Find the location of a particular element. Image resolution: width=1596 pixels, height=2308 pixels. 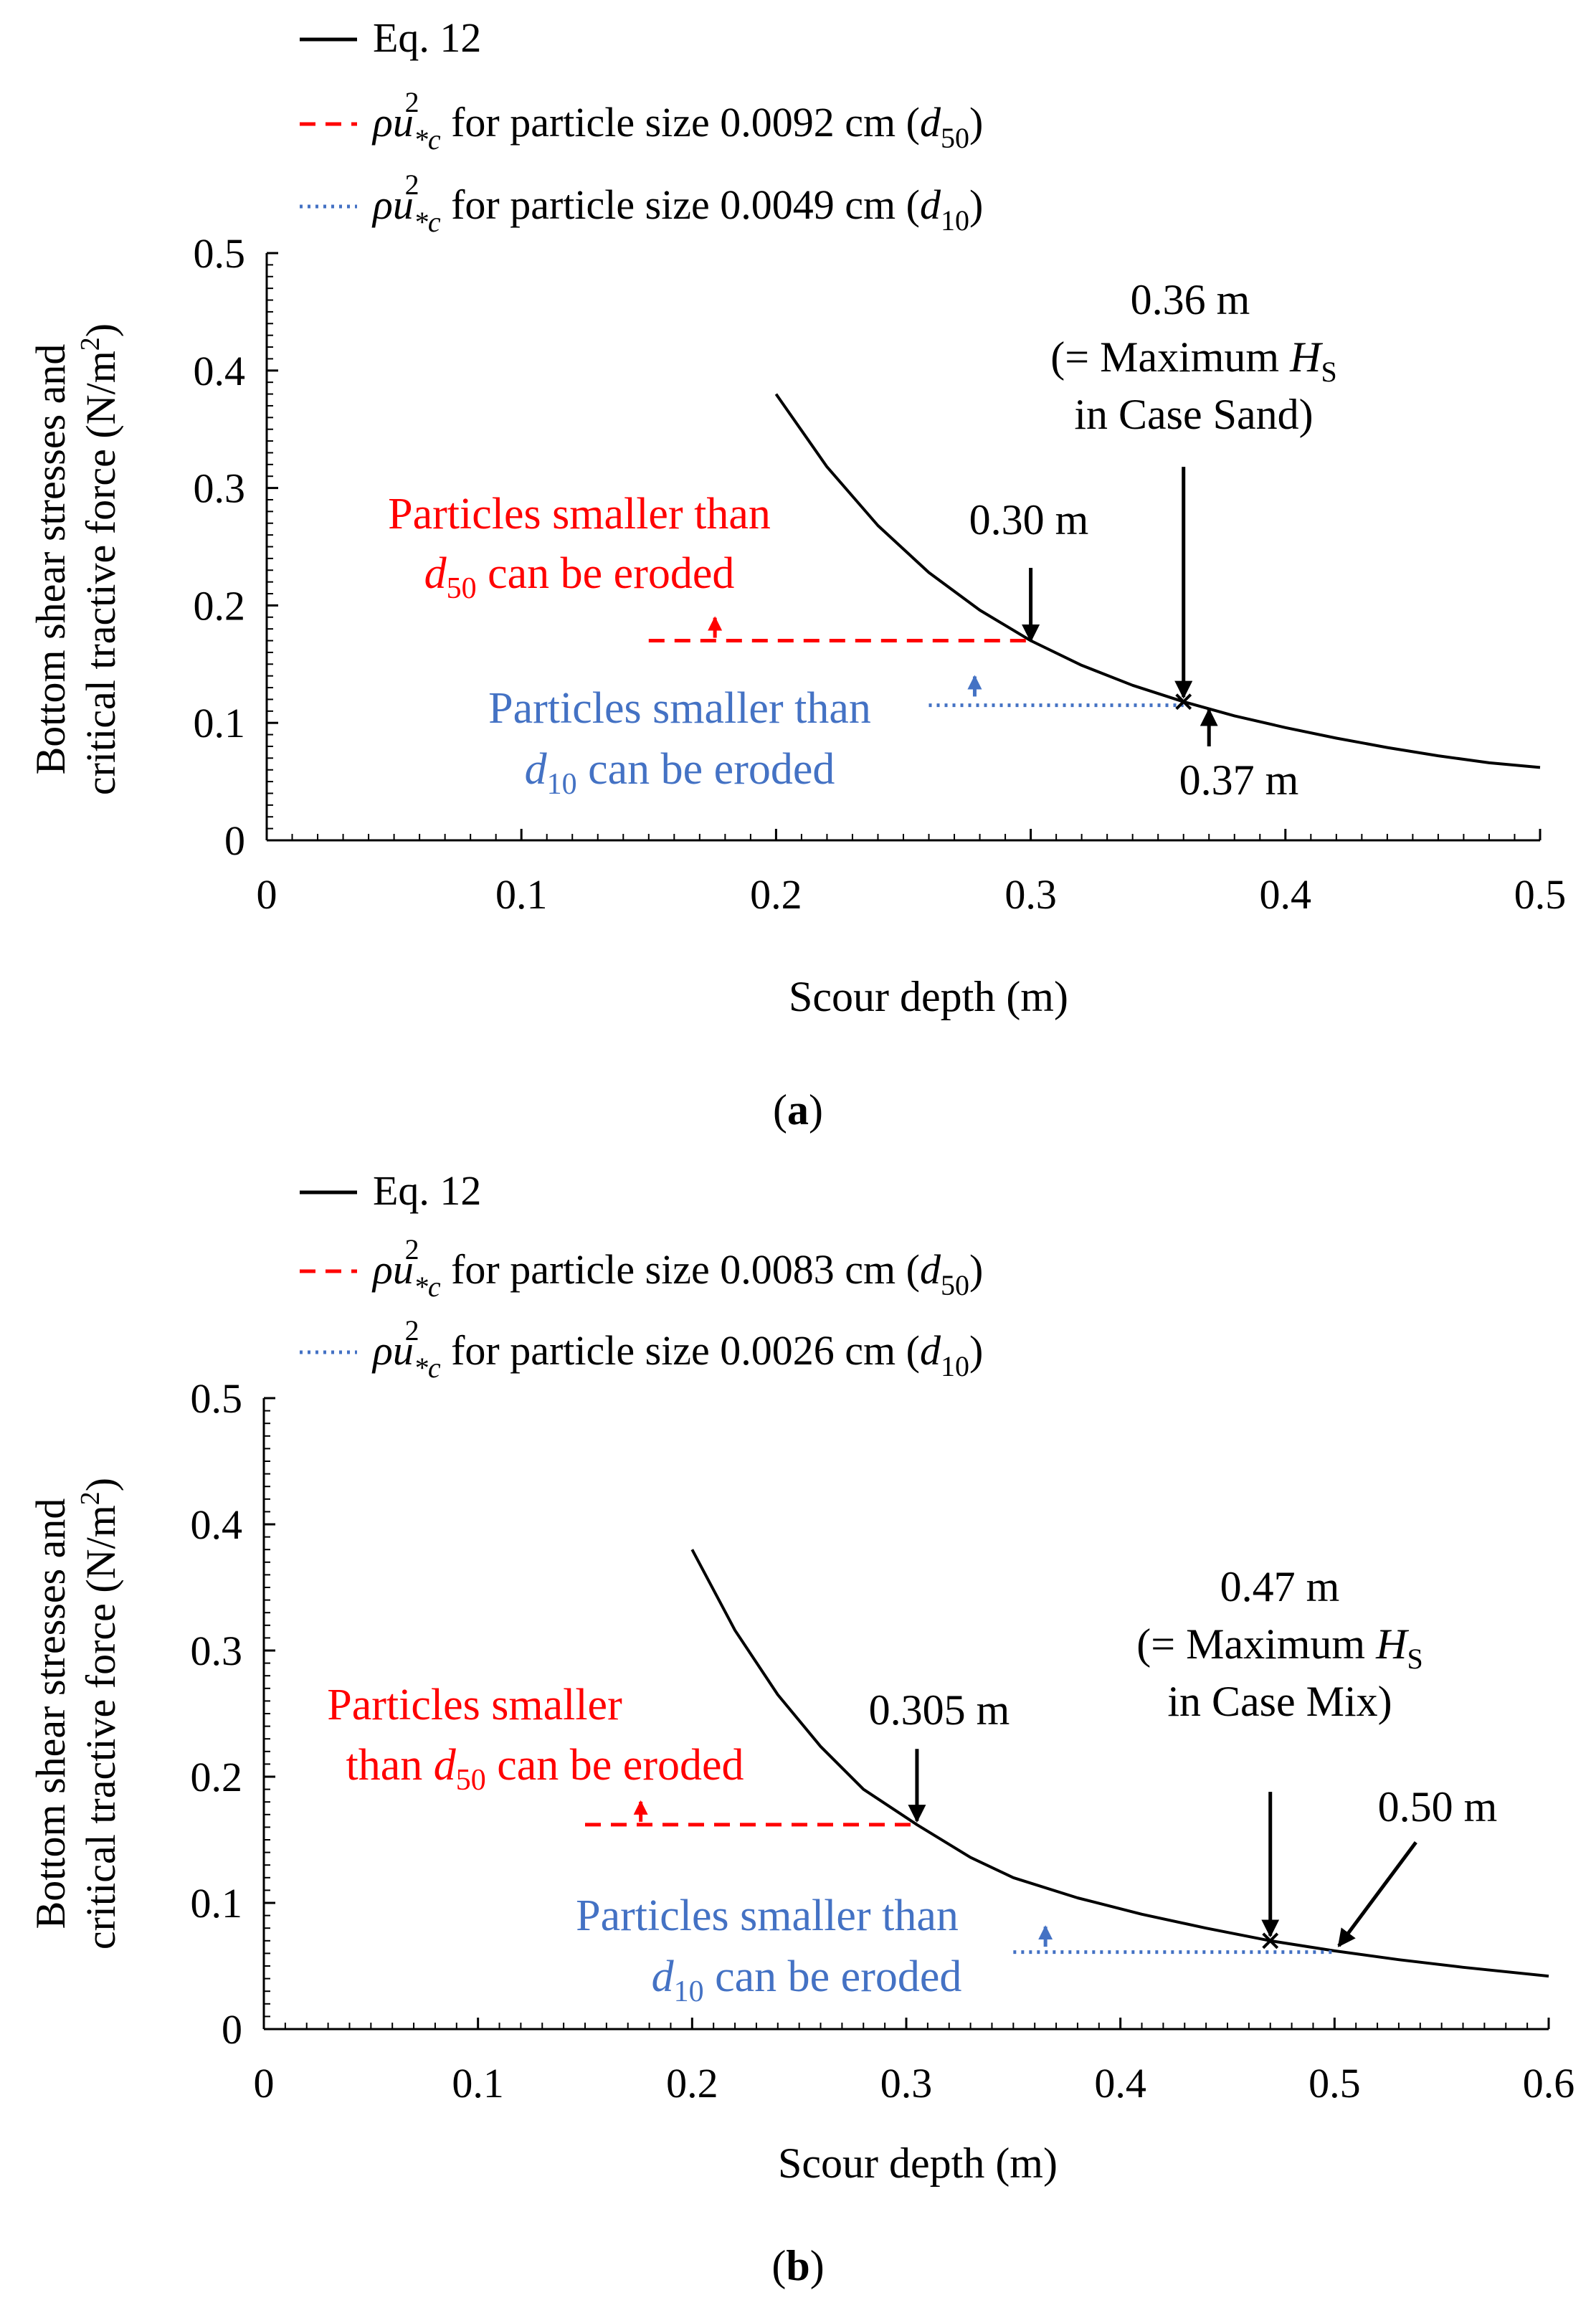

x-tick-label-b: 0.4 is located at coordinates (1120, 2083).